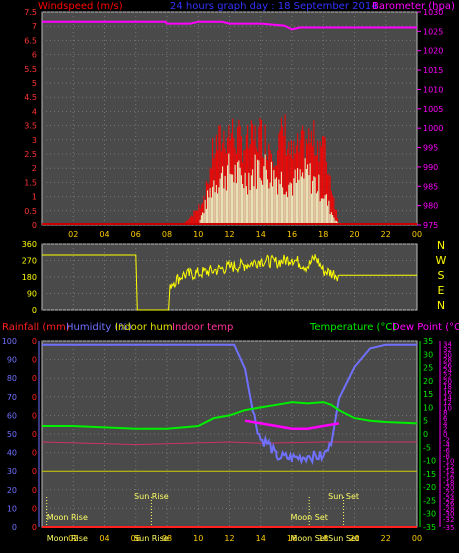 Image resolution: width=459 pixels, height=553 pixels. Describe the element at coordinates (12, 434) in the screenshot. I see `humidity-tick-label: 50` at that location.